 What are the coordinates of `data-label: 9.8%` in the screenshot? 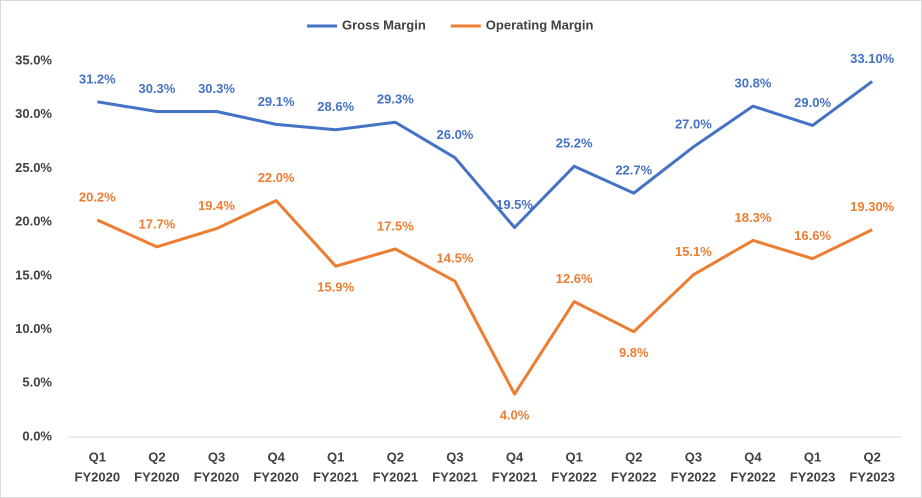 It's located at (634, 352).